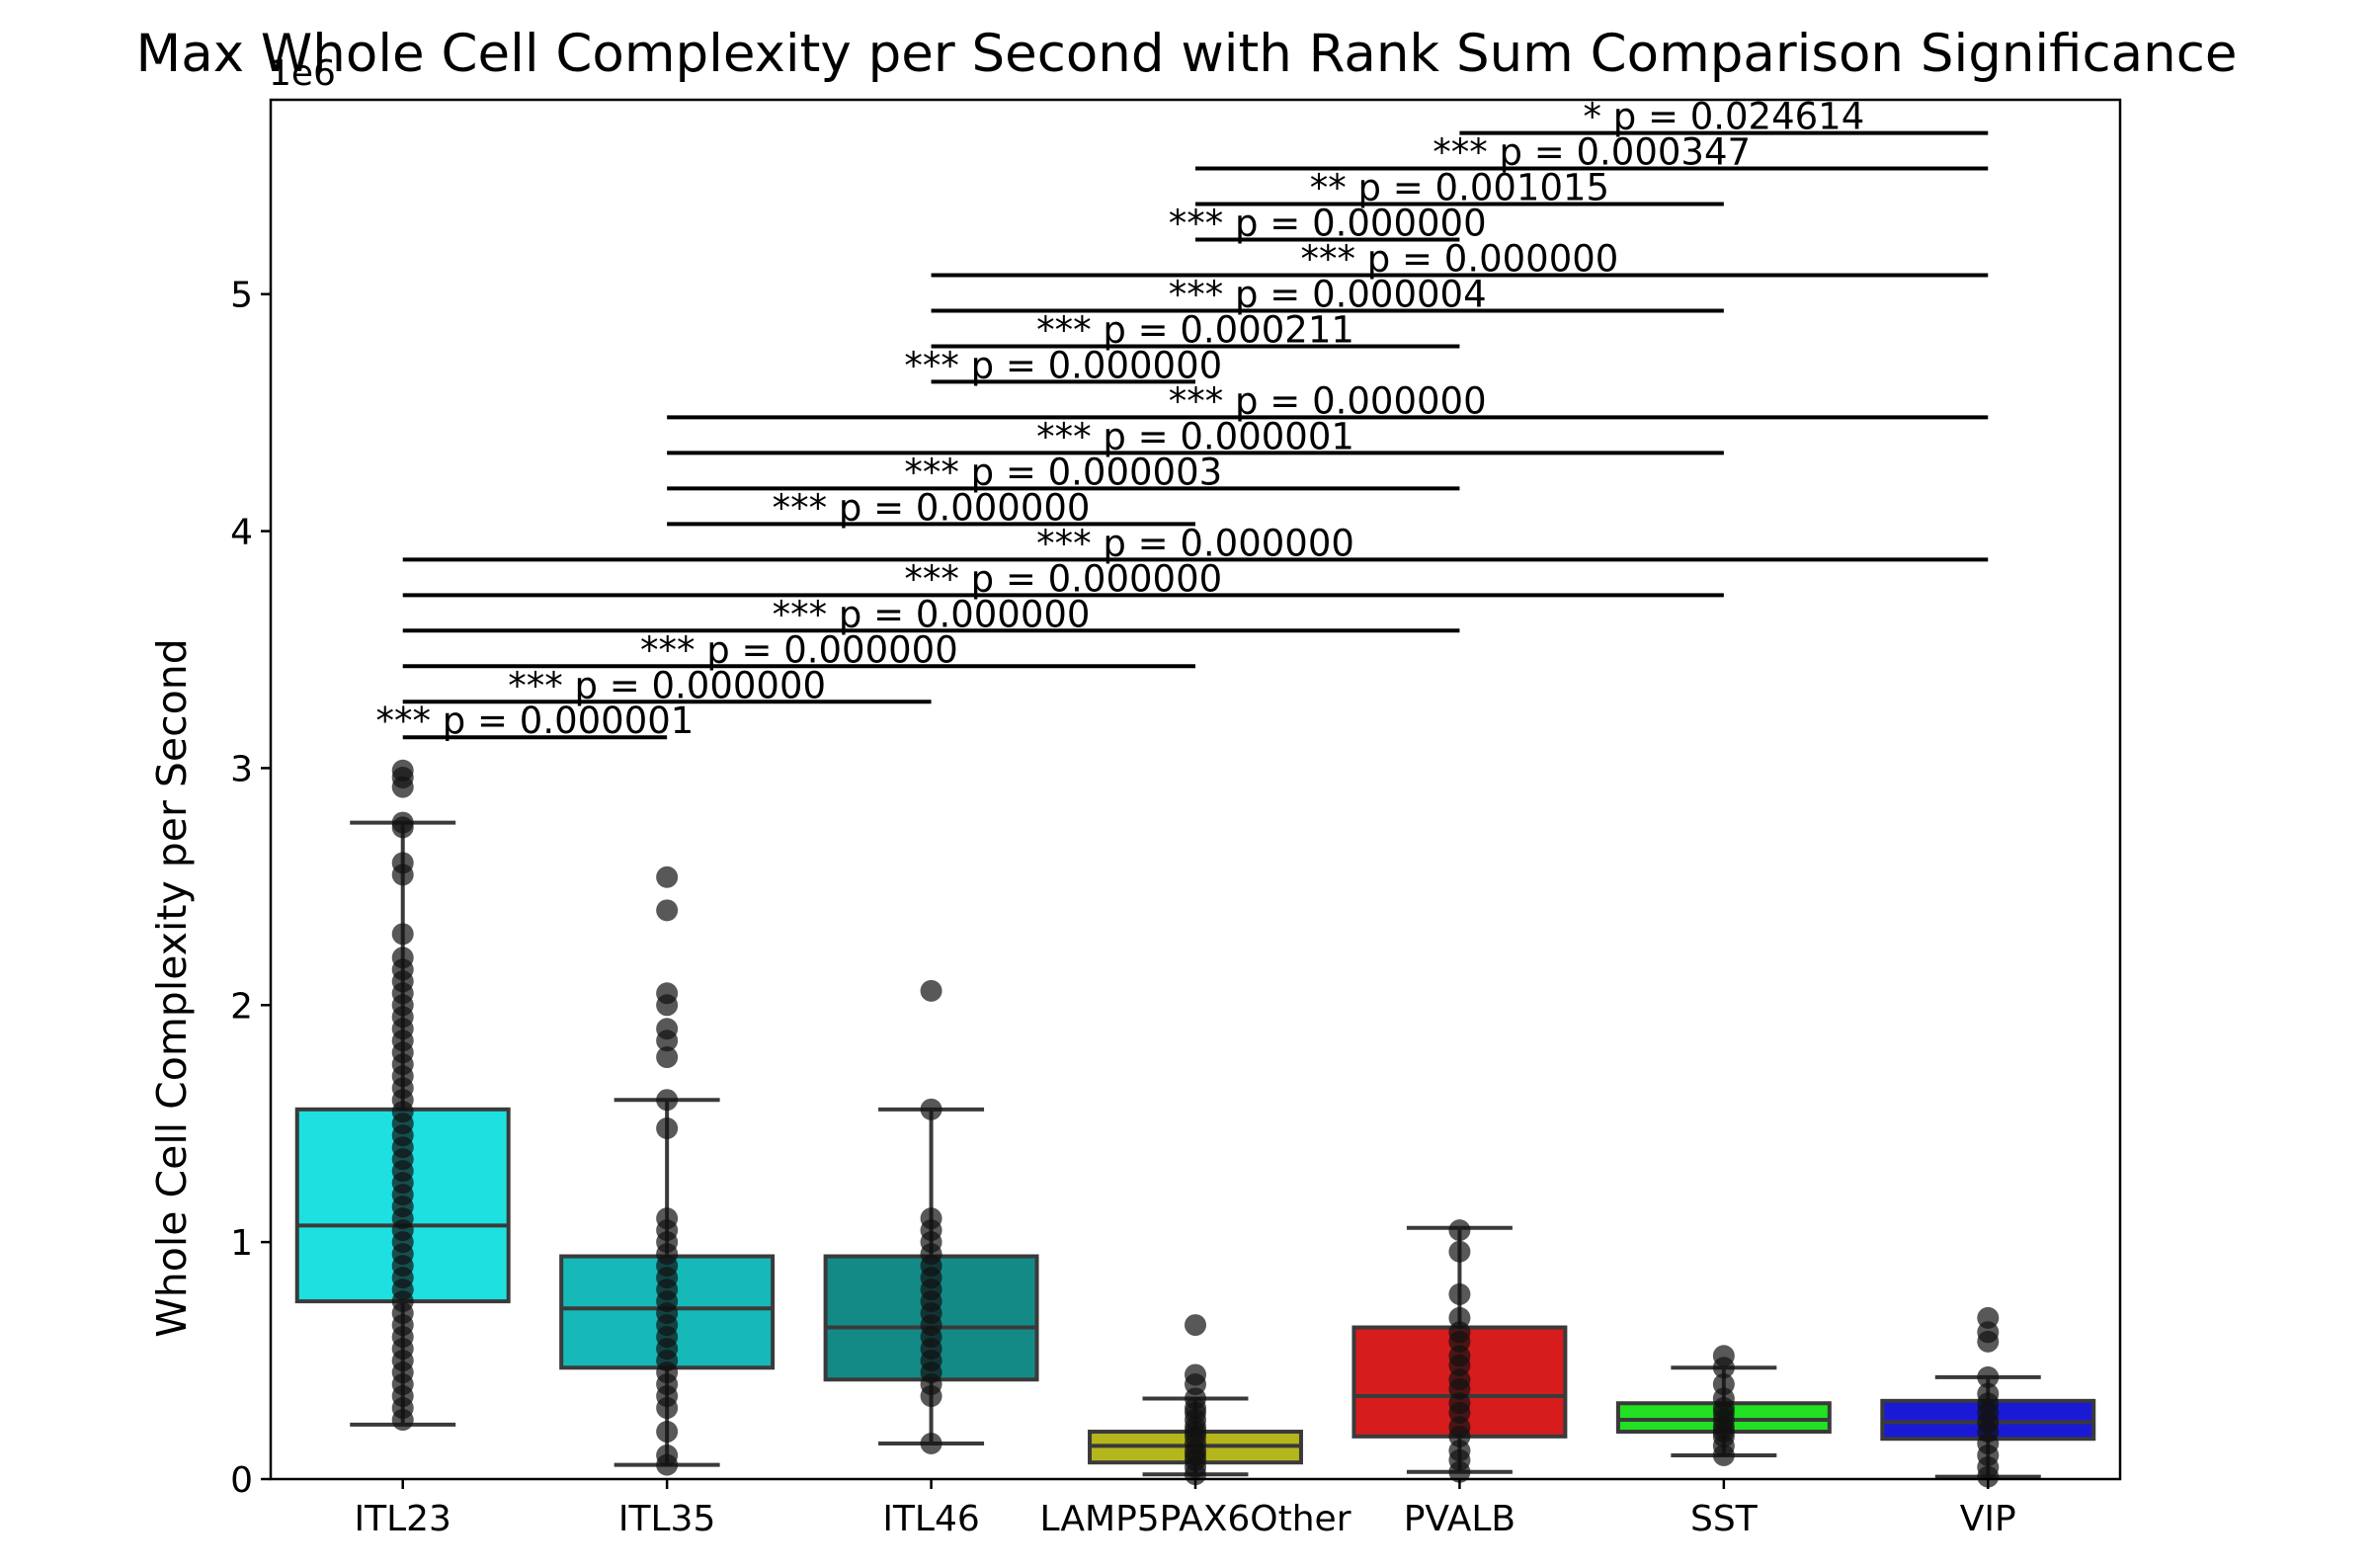  I want to click on y-tick-label: 4, so click(241, 533).